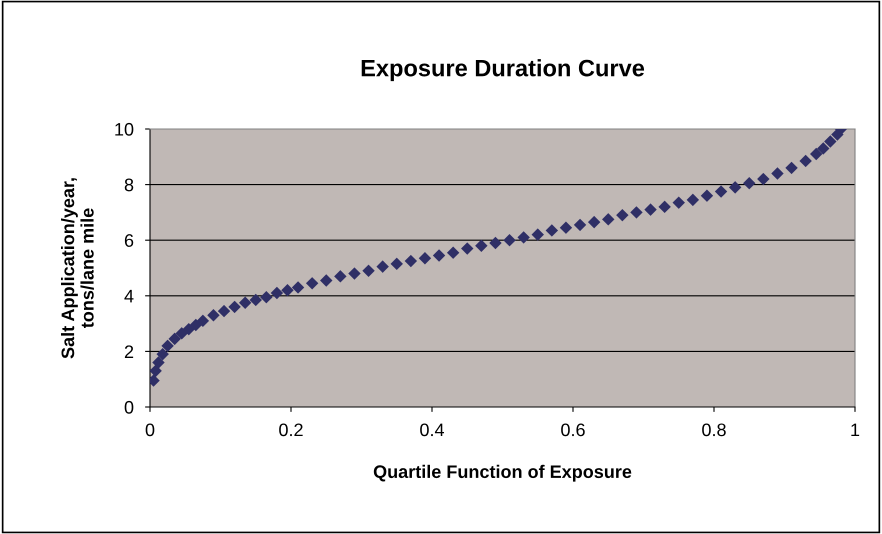 The image size is (882, 534). I want to click on y-tick-label: 4, so click(129, 296).